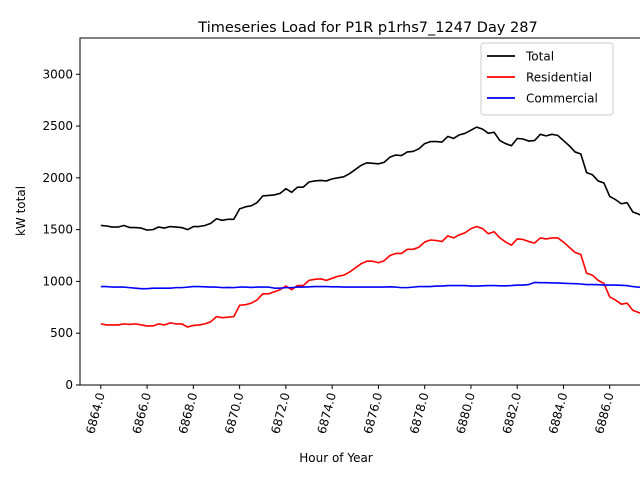  Describe the element at coordinates (370, 285) in the screenshot. I see `series-line-commercial` at that location.